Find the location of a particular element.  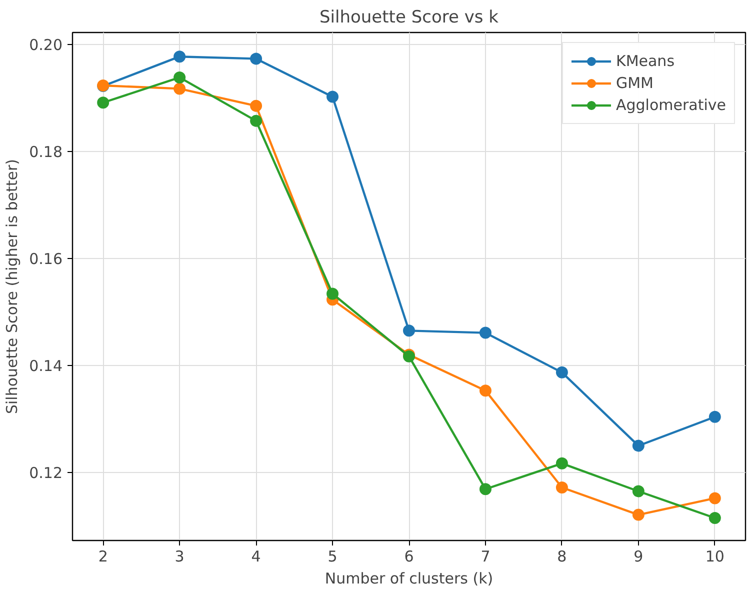

x-tick-label: 8 is located at coordinates (562, 557).